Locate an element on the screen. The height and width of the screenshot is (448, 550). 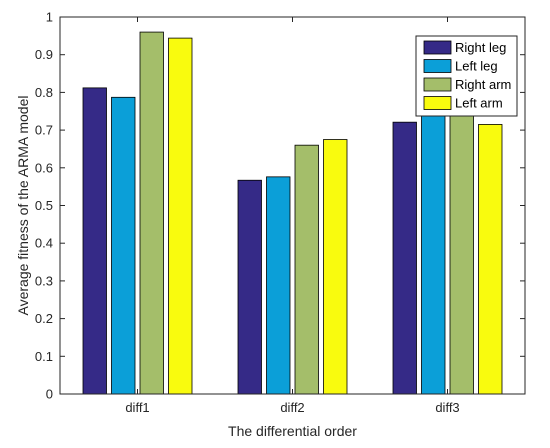
x-tick-label: diff2 is located at coordinates (292, 407).